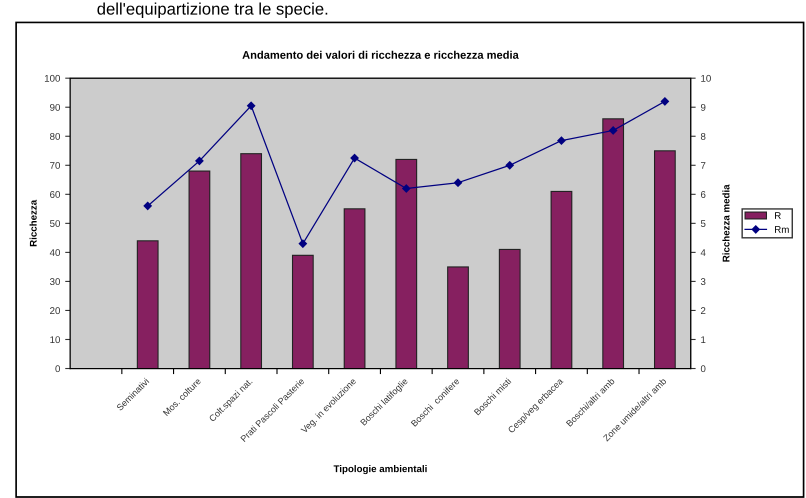 The width and height of the screenshot is (806, 498). I want to click on y2-axis-title: Ricchezza media, so click(726, 223).